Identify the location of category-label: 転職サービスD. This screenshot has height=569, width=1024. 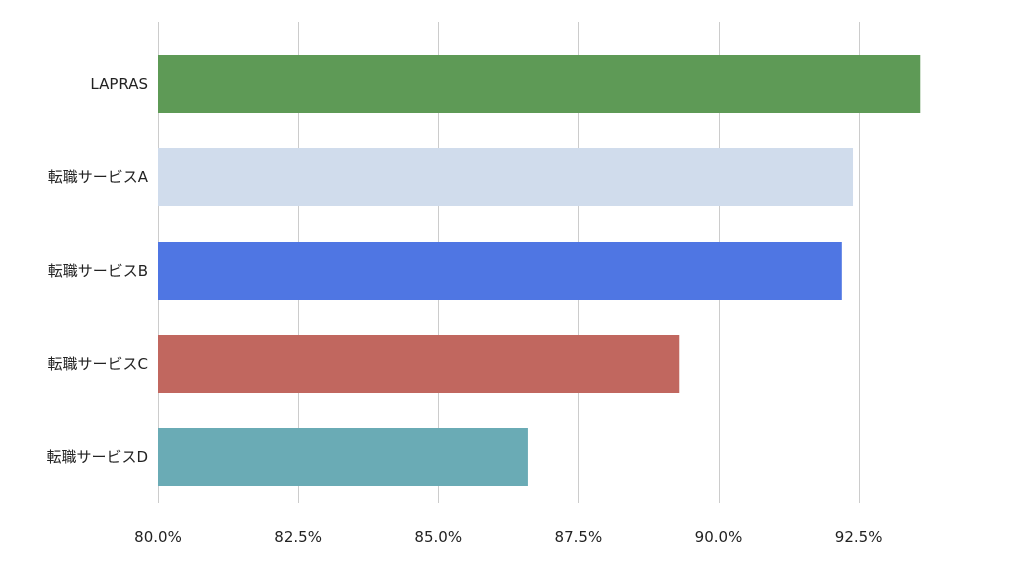
(97, 457).